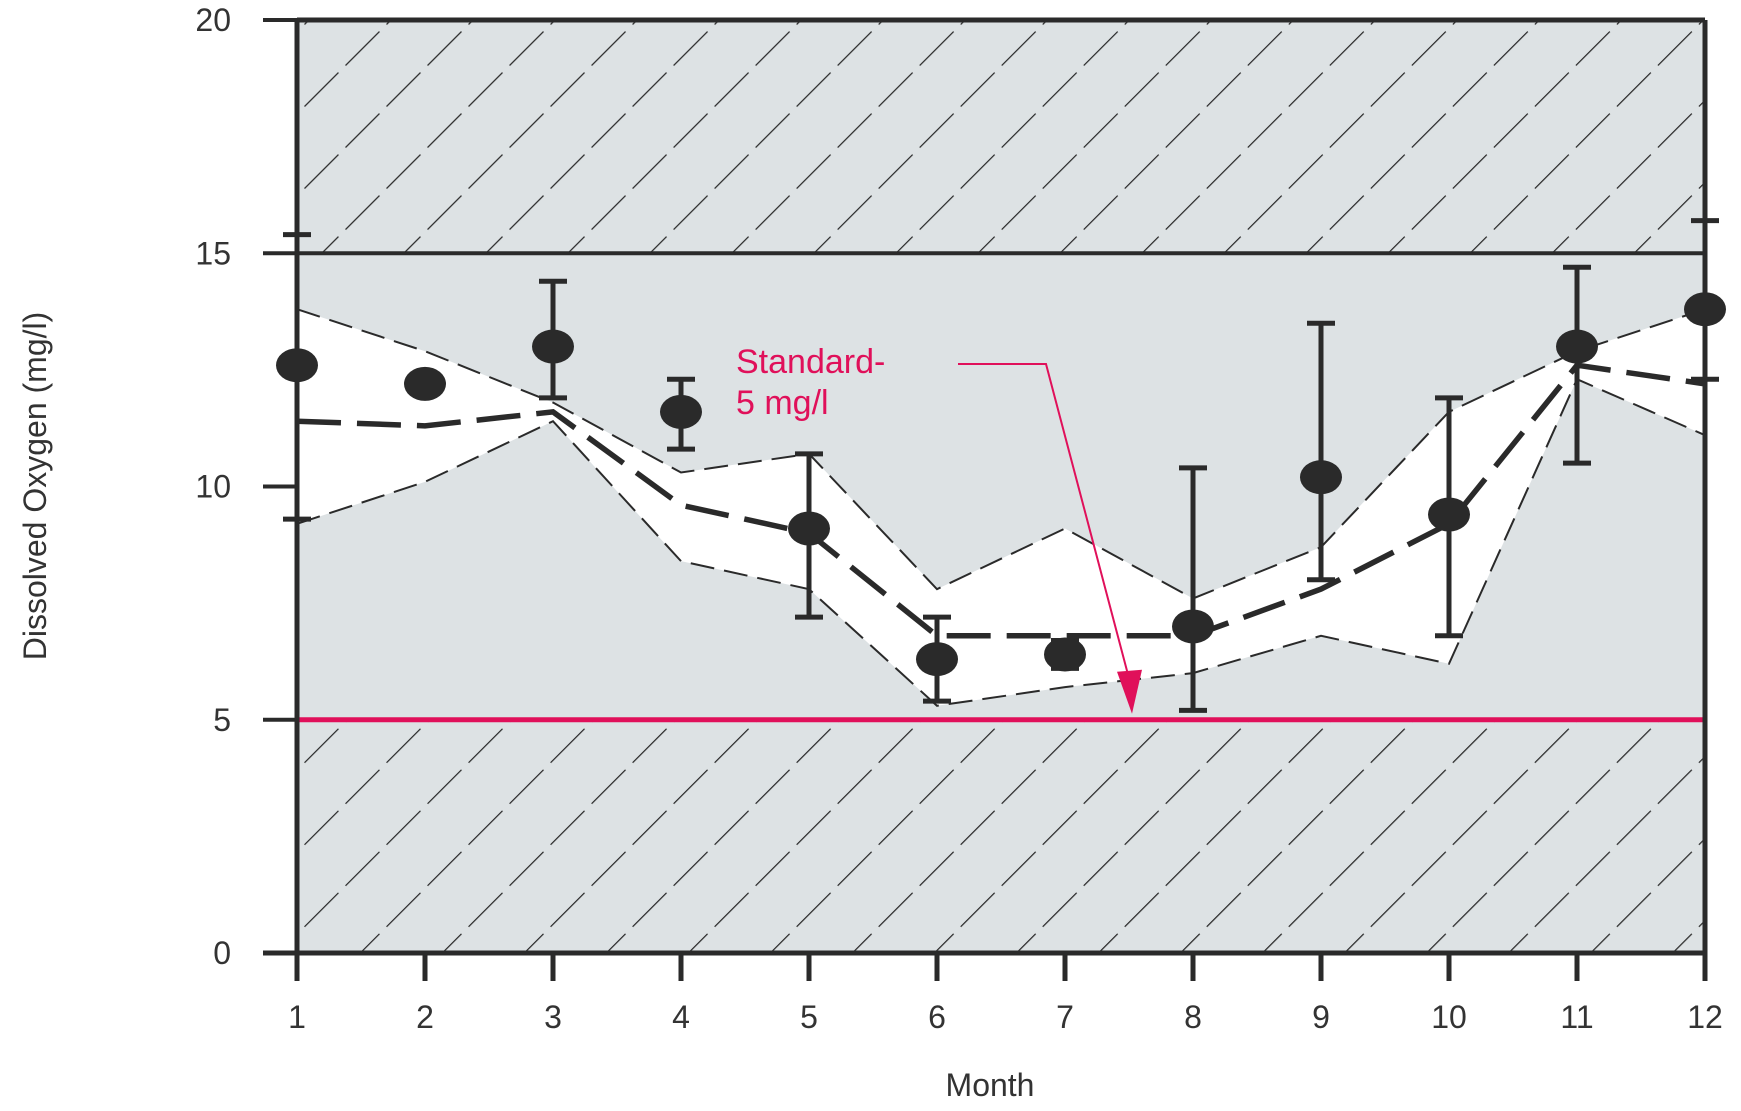 This screenshot has width=1741, height=1111. I want to click on y-tick-label: 10, so click(213, 487).